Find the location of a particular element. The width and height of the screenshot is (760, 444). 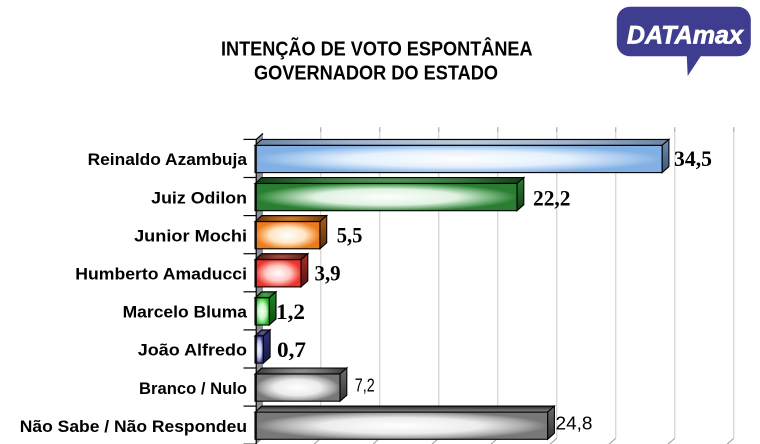

svg-text: 5,5 is located at coordinates (350, 235).